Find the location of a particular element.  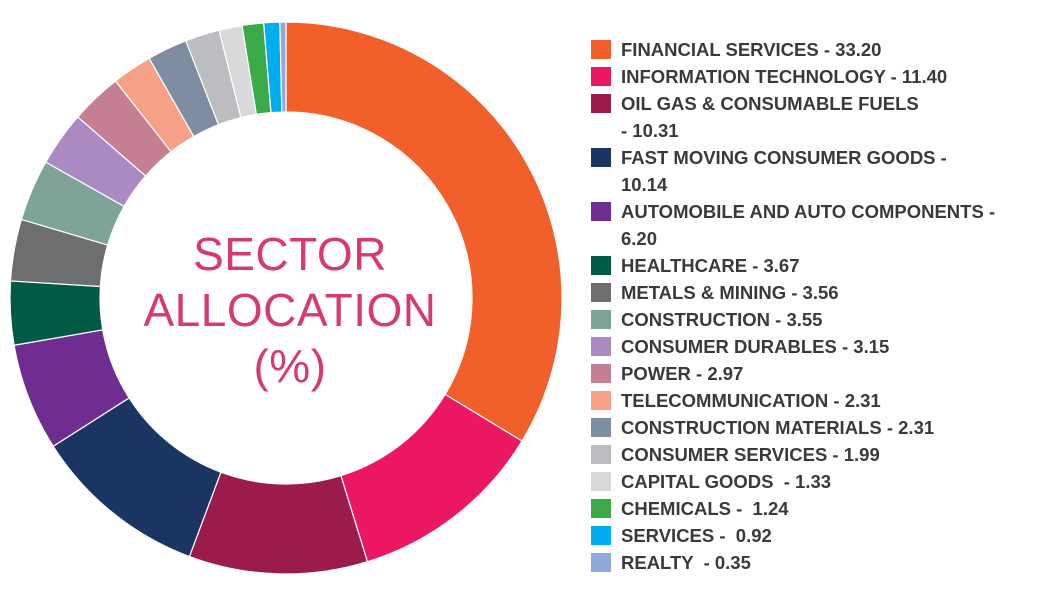

legend-label: SERVICES - 0.92 is located at coordinates (696, 535).